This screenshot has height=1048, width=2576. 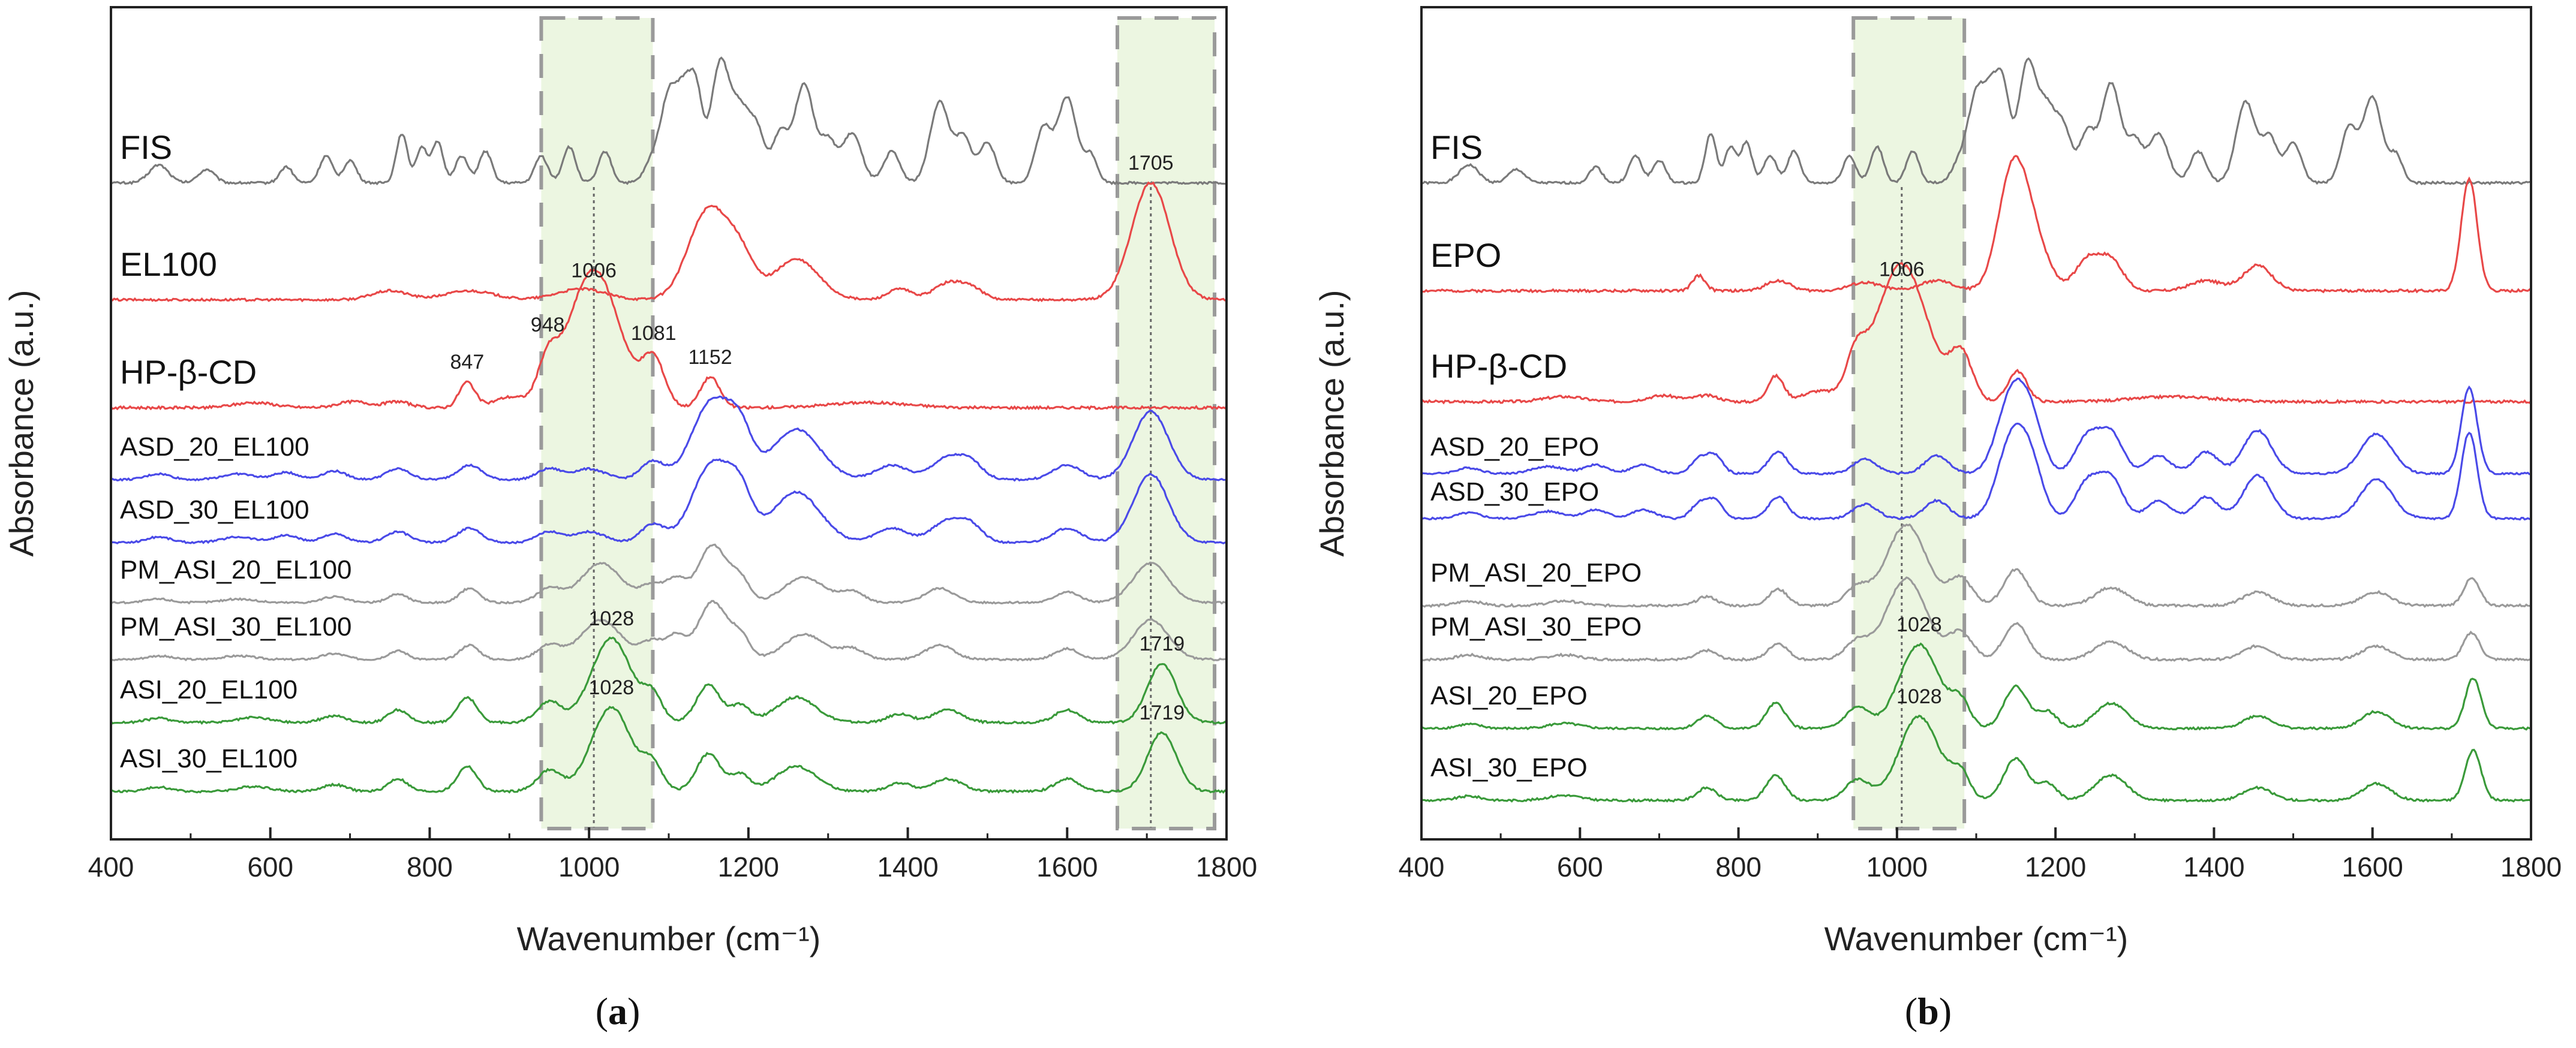 What do you see at coordinates (169, 264) in the screenshot?
I see `series-label: EL100` at bounding box center [169, 264].